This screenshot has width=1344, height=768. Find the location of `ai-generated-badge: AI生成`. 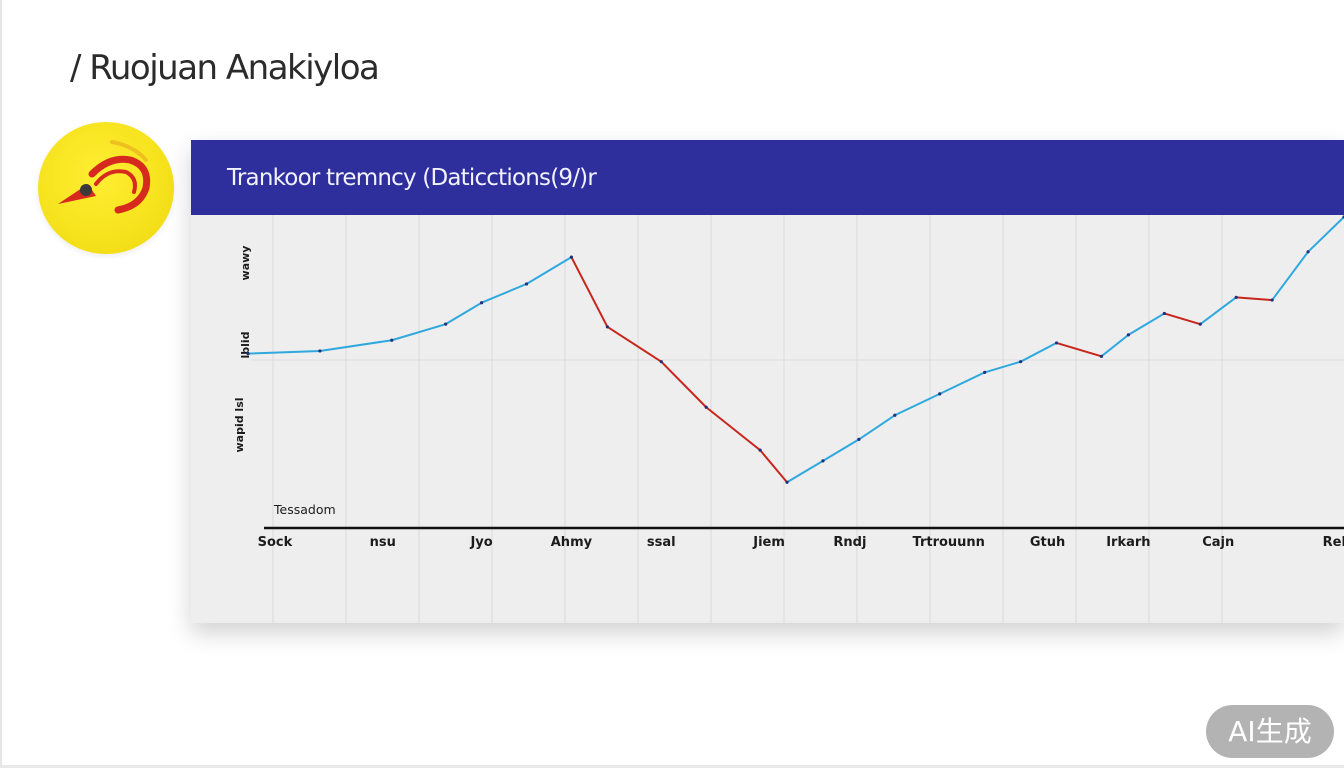

ai-generated-badge: AI生成 is located at coordinates (1270, 731).